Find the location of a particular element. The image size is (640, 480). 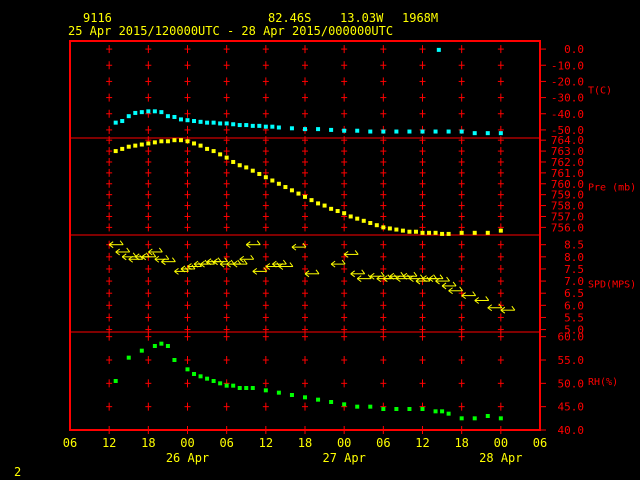

station-lon: 13.03W is located at coordinates (362, 18).